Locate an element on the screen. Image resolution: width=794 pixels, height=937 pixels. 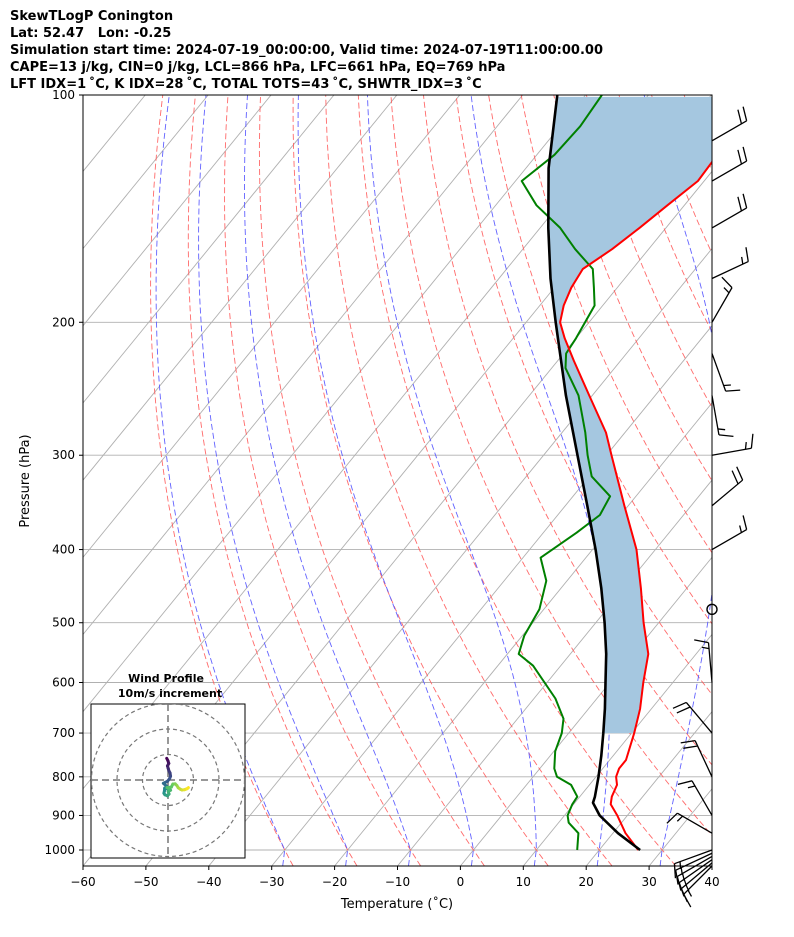
y-tick-label: 400 is located at coordinates (63, 550).